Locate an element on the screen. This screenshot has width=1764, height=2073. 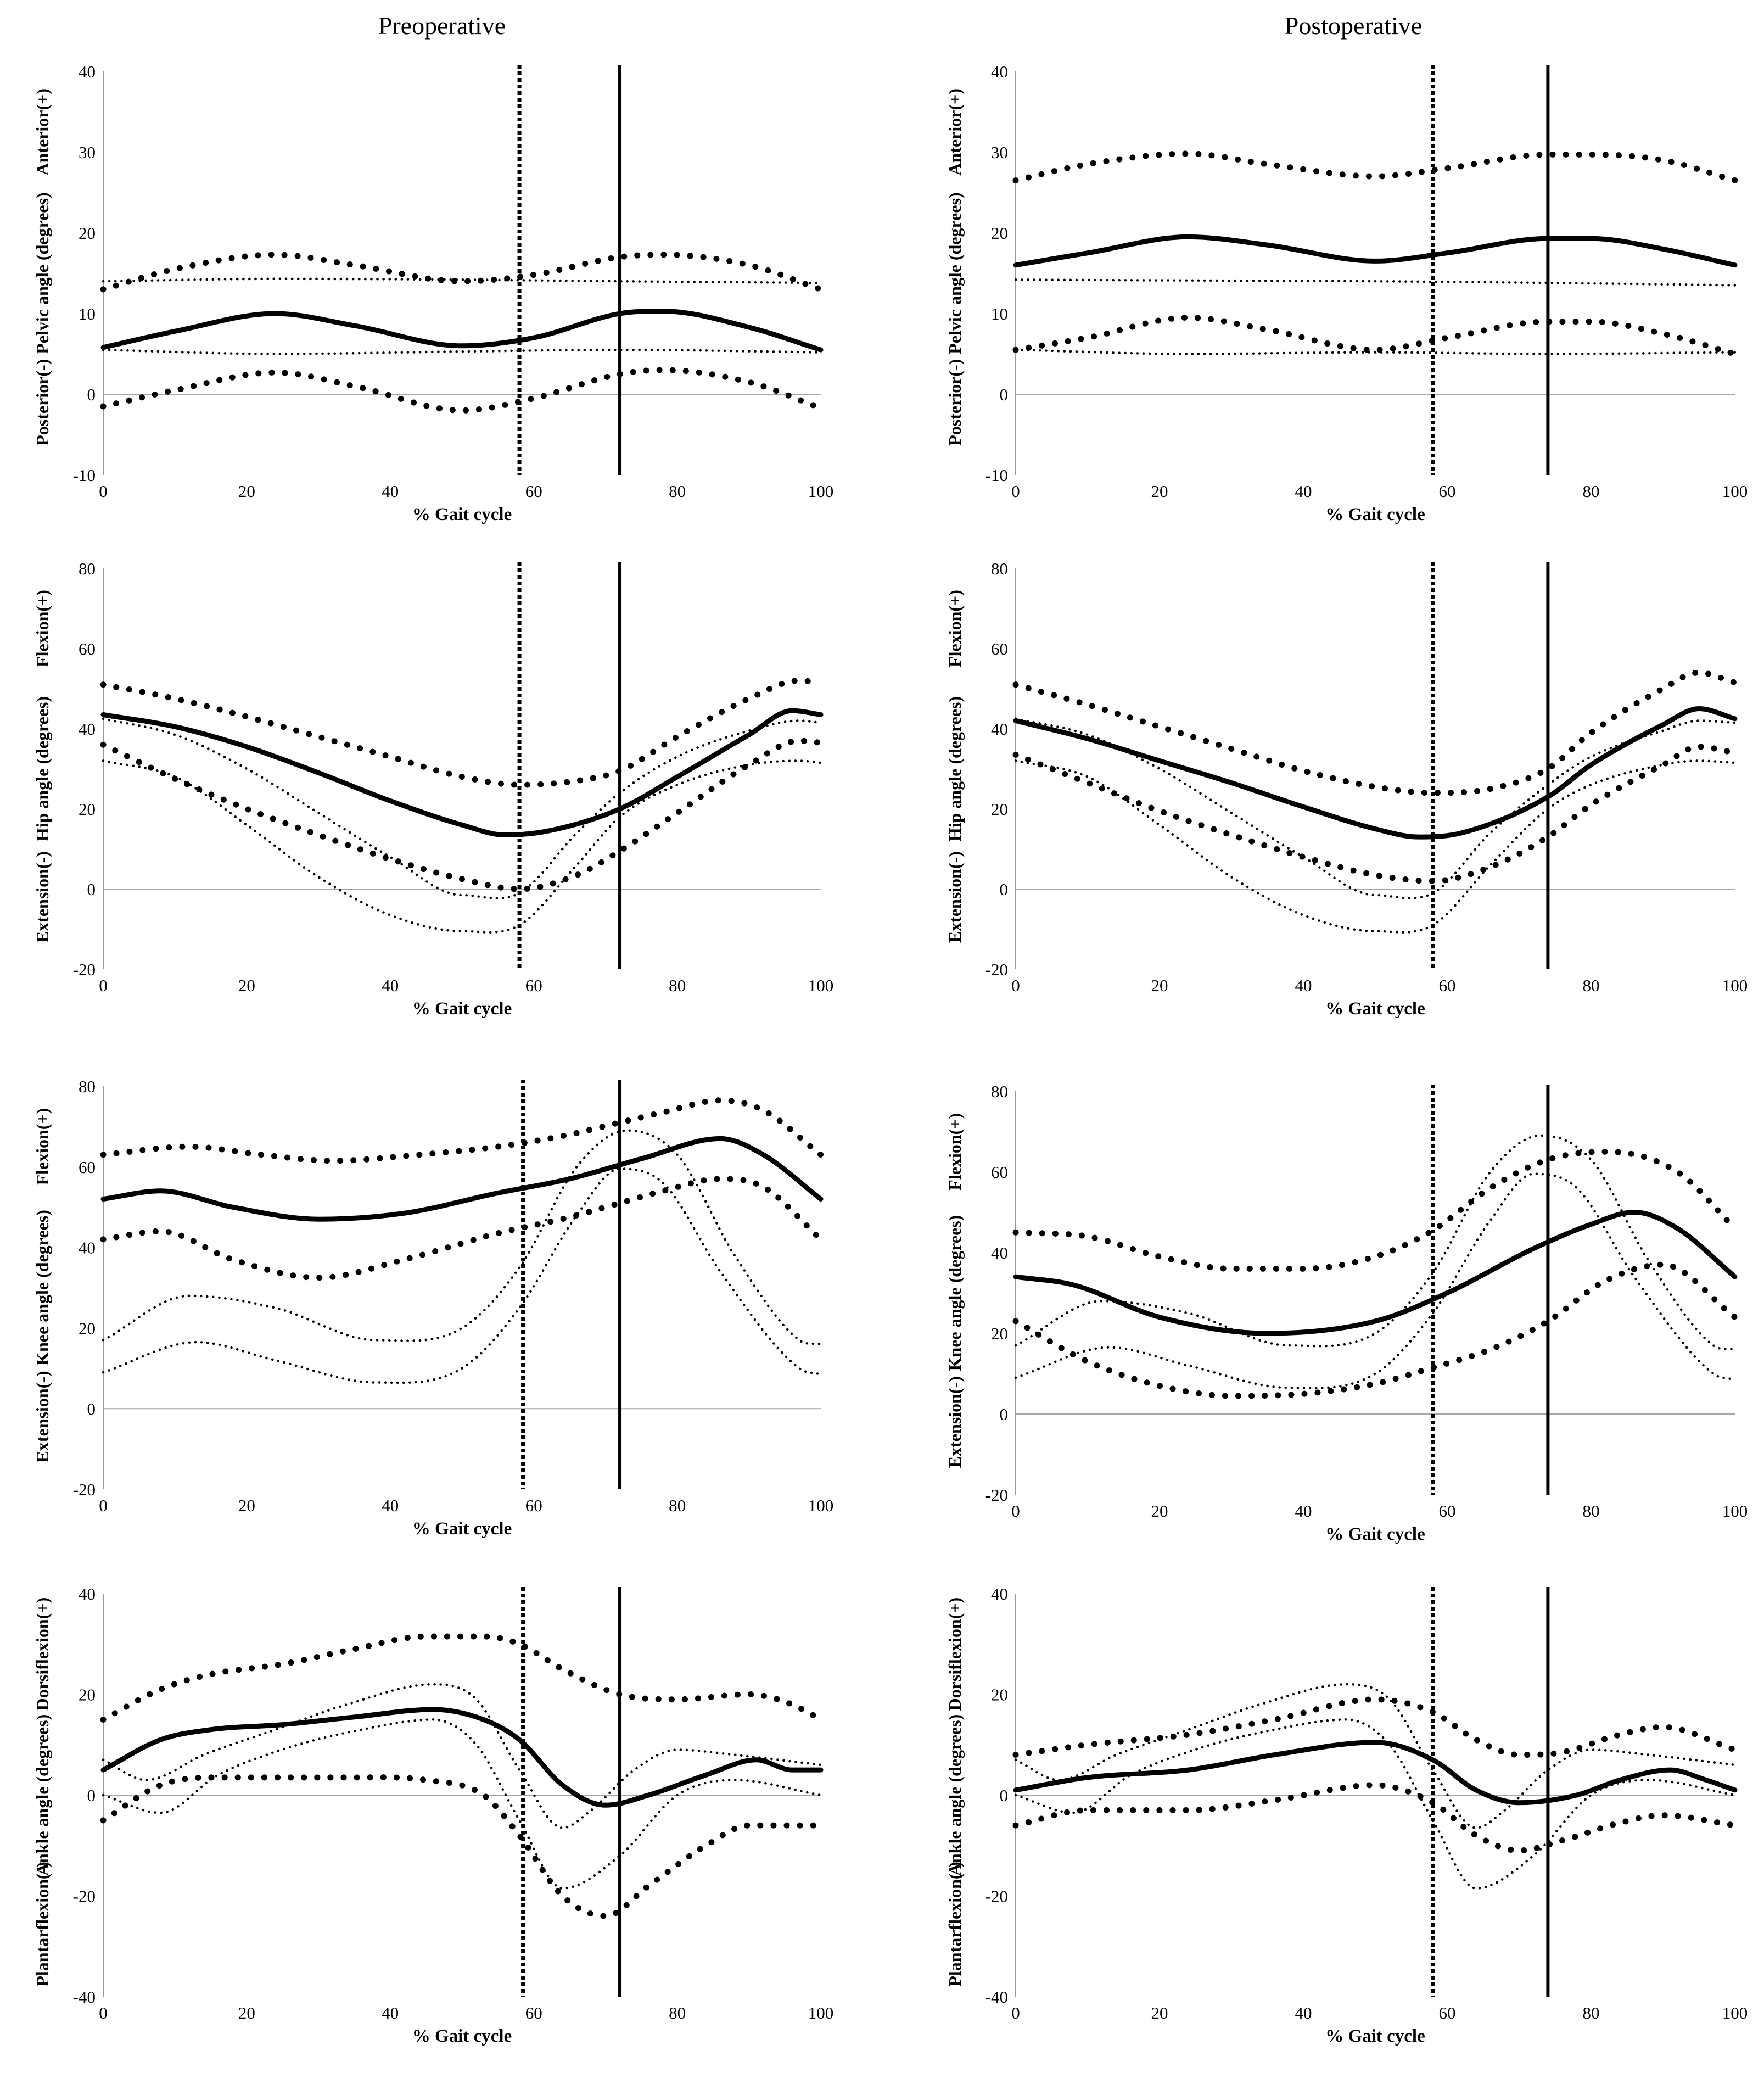
y-axis-label: Extension(-) is located at coordinates (955, 1422).